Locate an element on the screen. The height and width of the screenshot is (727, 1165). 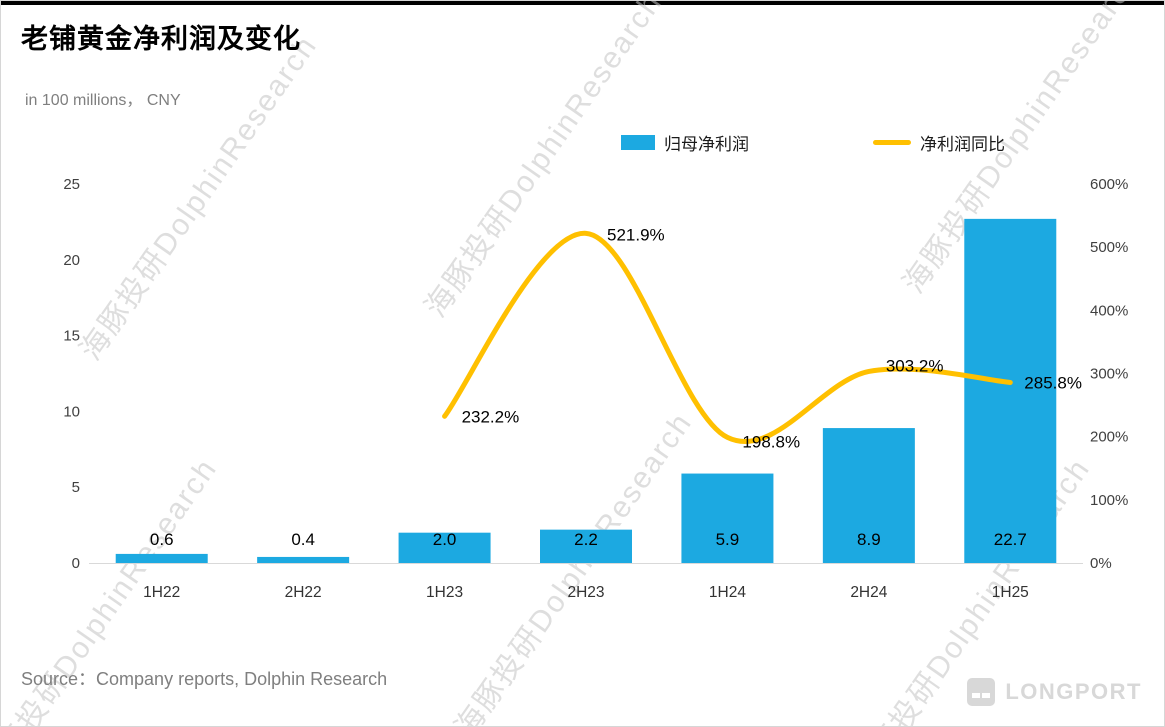
x-axis-label: 2H24 is located at coordinates (868, 592).